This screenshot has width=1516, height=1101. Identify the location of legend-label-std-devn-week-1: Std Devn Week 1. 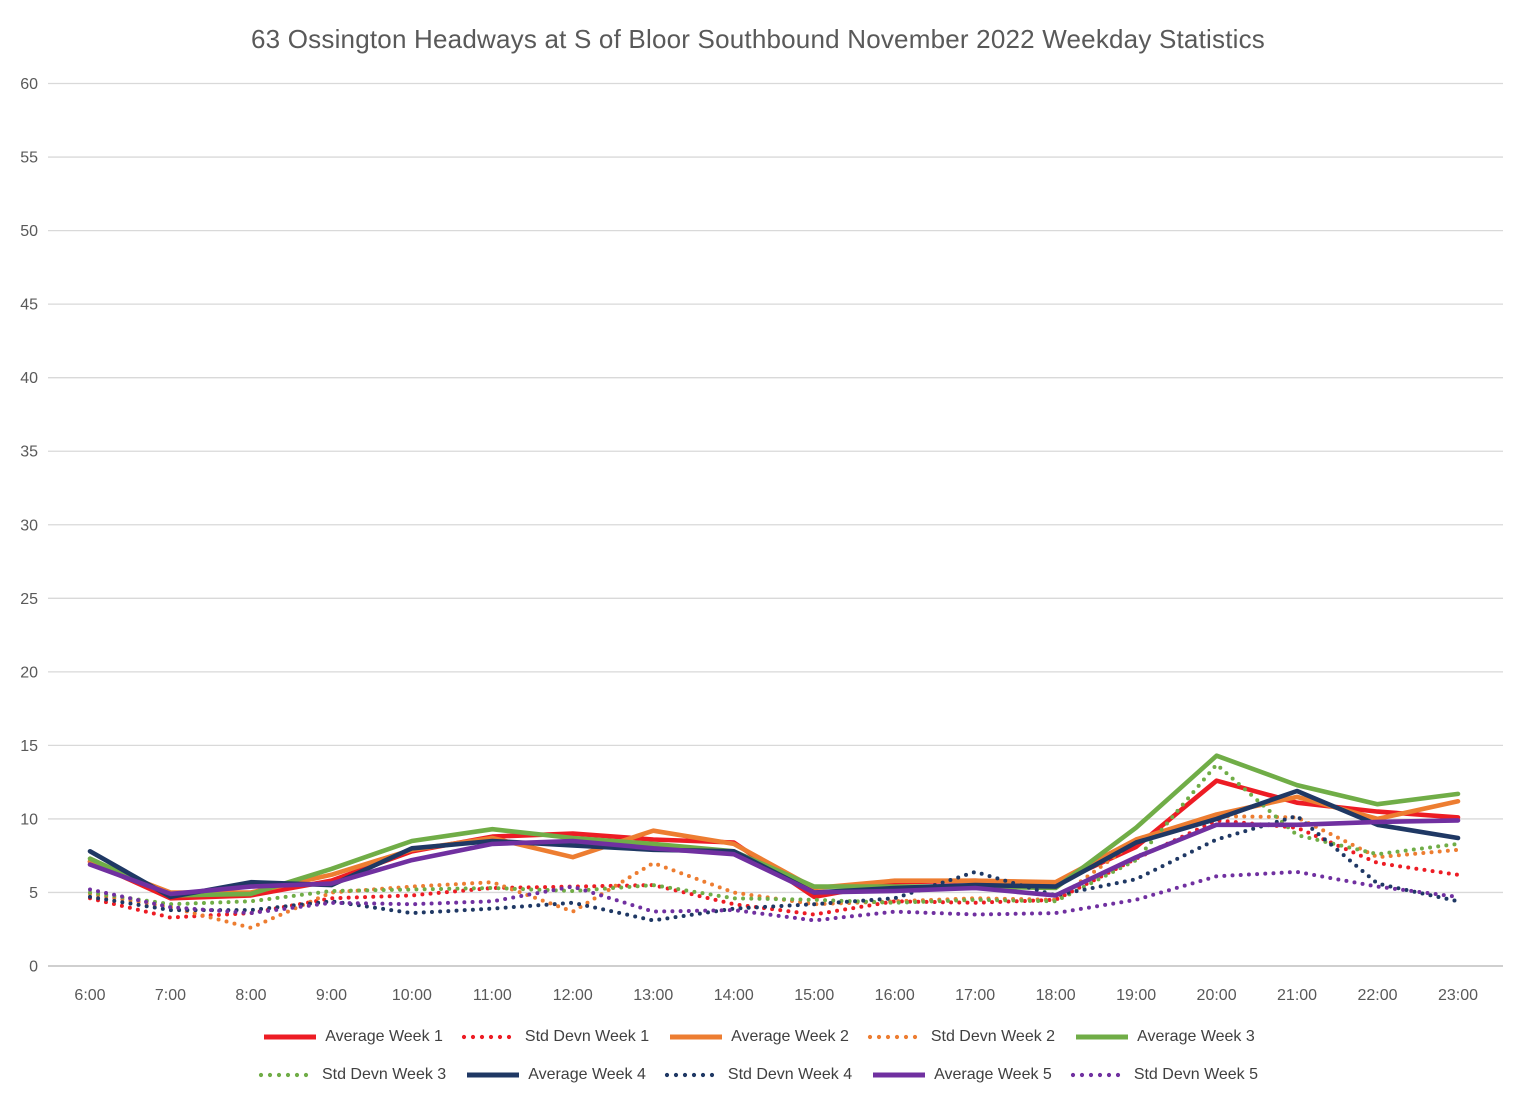
(587, 1036).